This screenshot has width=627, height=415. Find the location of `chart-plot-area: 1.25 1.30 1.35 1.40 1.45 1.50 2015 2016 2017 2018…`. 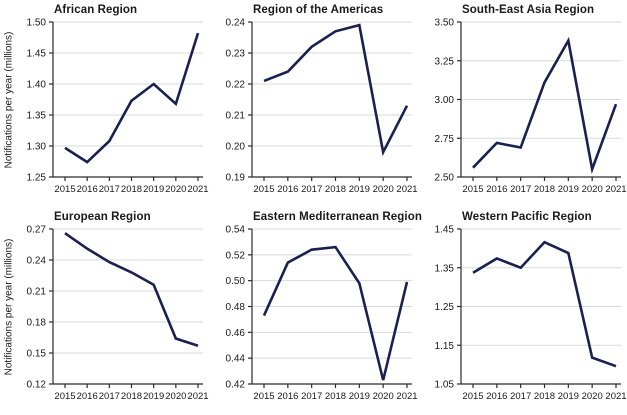

chart-plot-area: 1.25 1.30 1.35 1.40 1.45 1.50 2015 2016 2017 2018… is located at coordinates (118, 107).